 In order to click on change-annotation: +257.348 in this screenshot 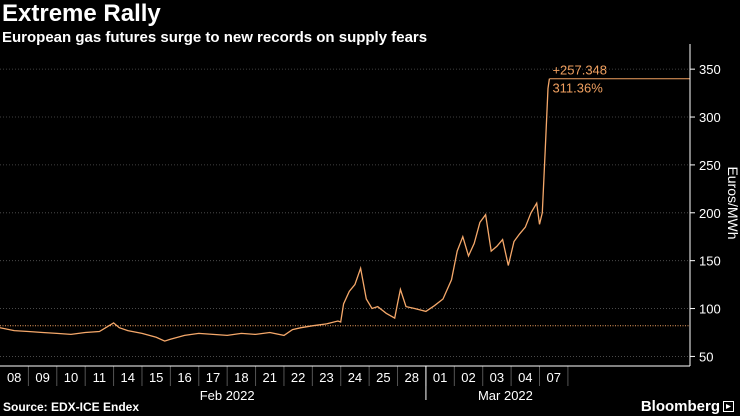, I will do `click(579, 70)`.